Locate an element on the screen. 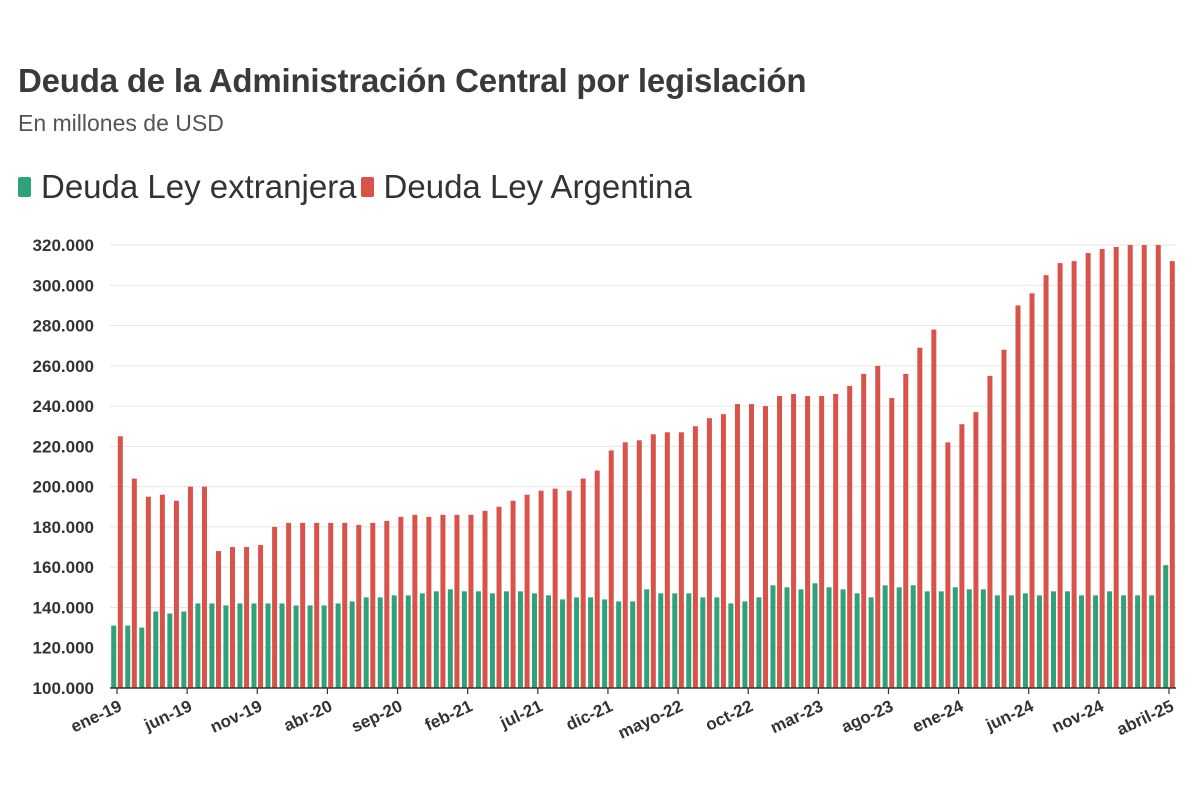 The width and height of the screenshot is (1200, 800). y-tick-label: 180.000 is located at coordinates (63, 527).